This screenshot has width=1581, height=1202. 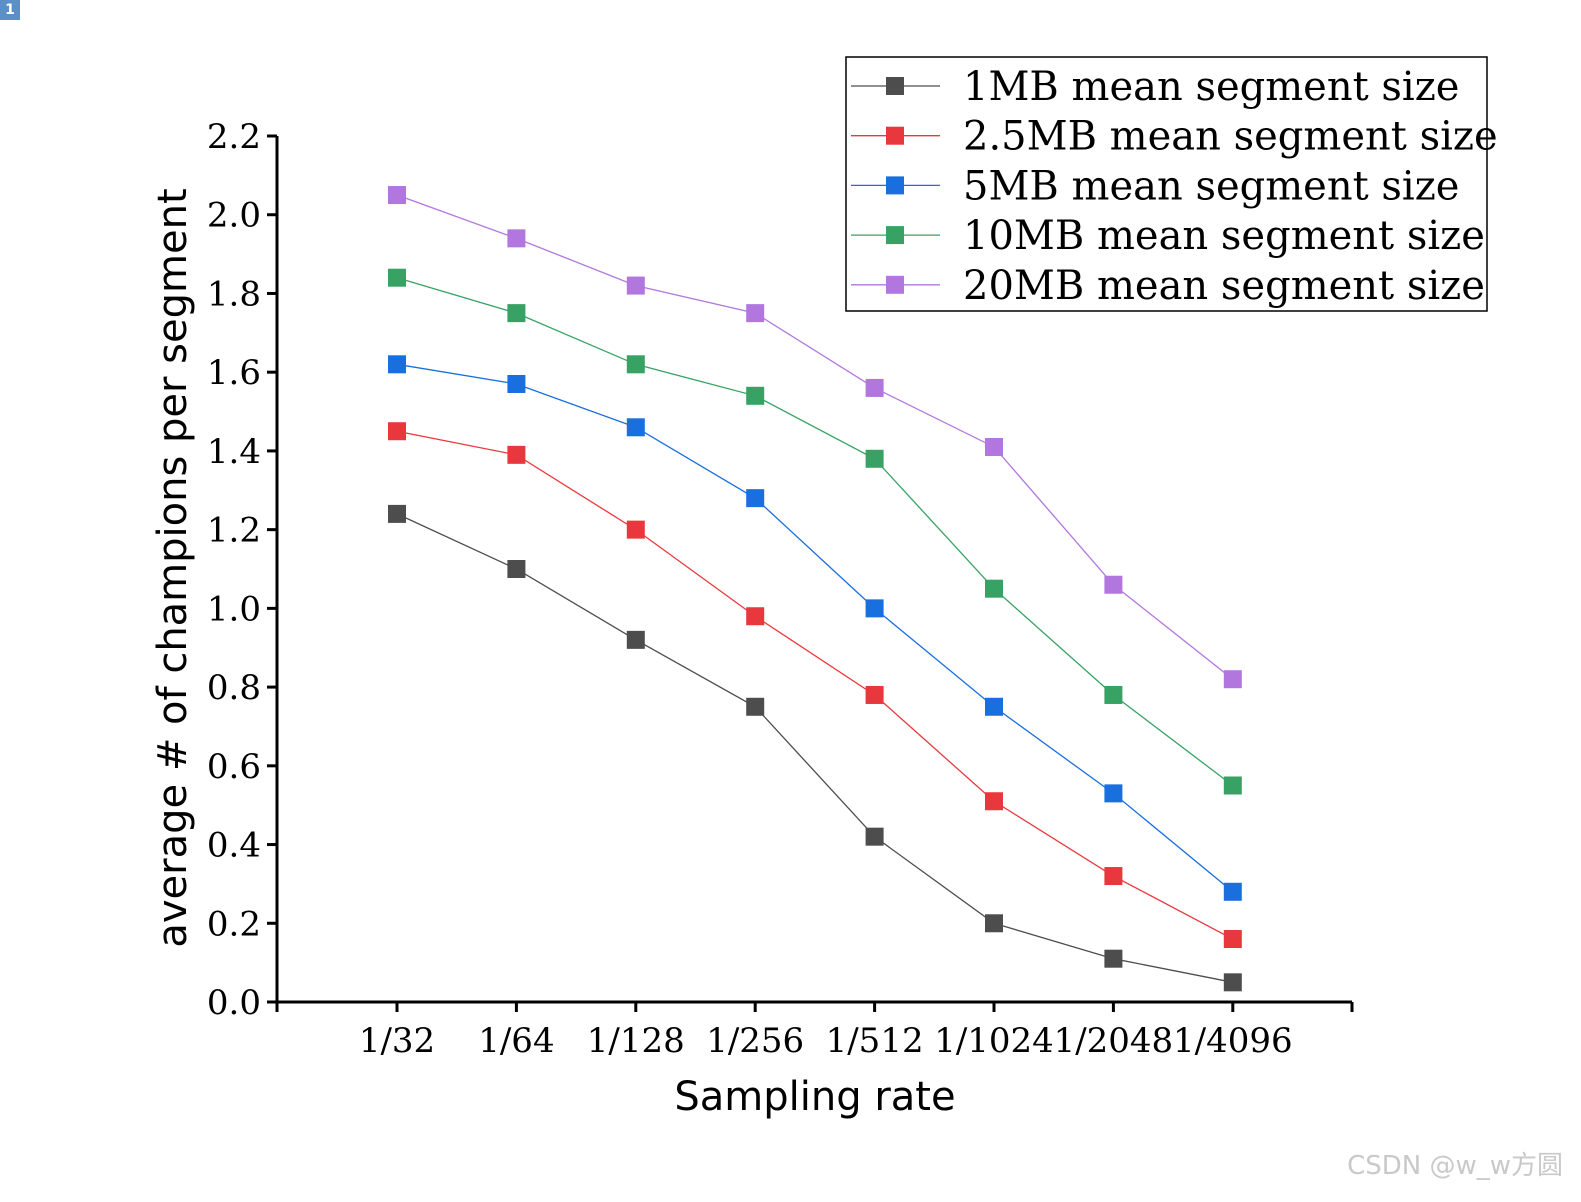 I want to click on x-tick-label: 1/512, so click(x=875, y=1041).